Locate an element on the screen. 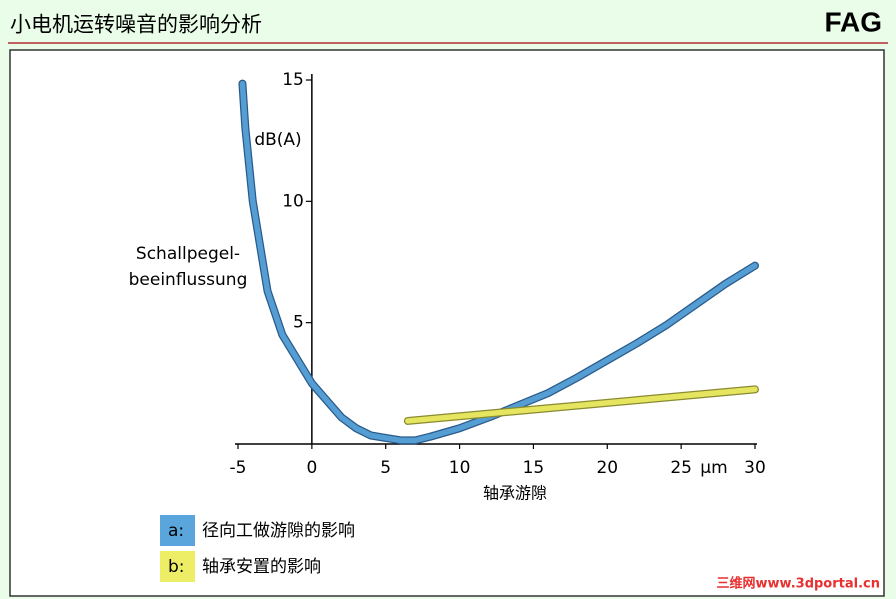 The image size is (896, 599). x-tick-label: -5 is located at coordinates (238, 468).